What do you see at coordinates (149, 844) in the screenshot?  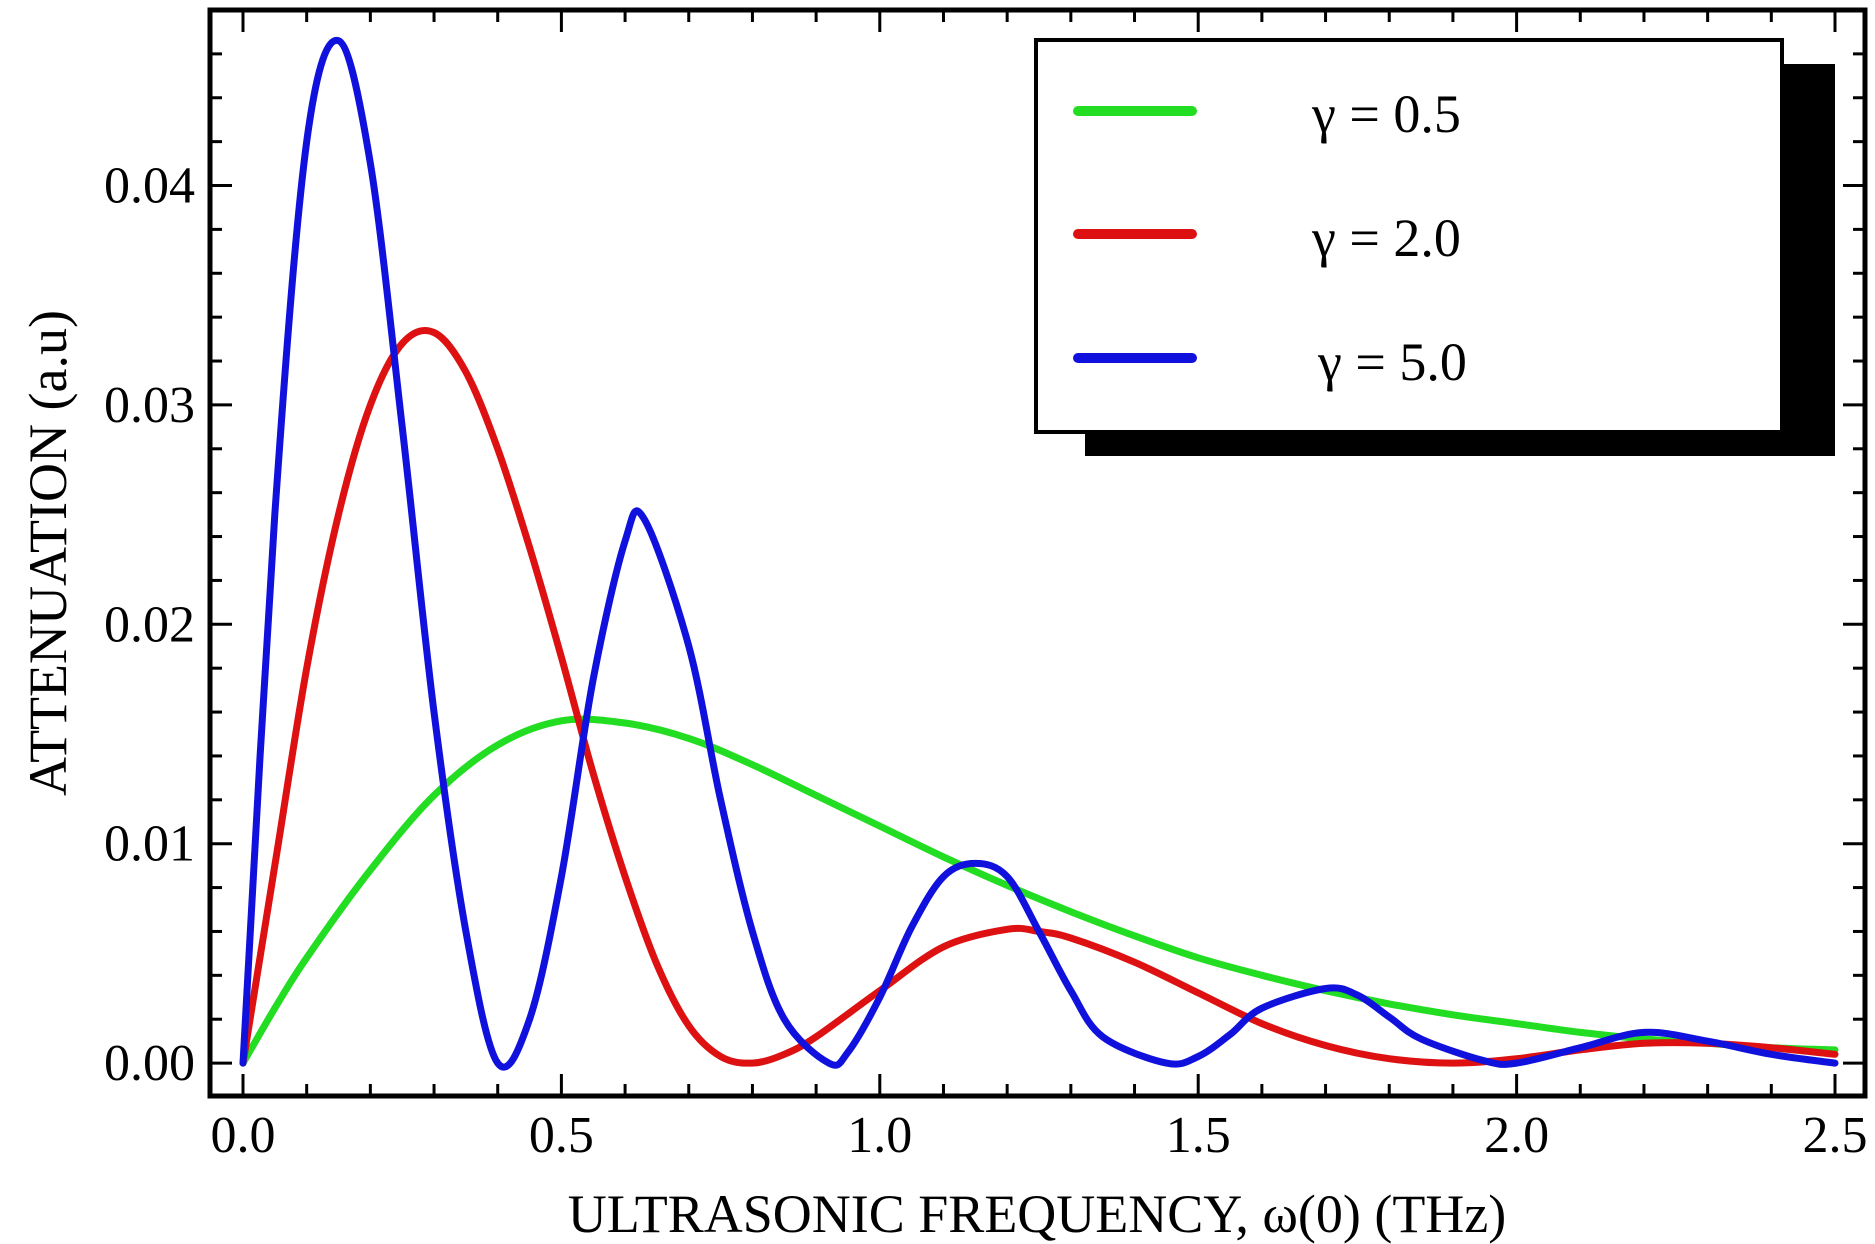 I see `y-tick-label: 0.01` at bounding box center [149, 844].